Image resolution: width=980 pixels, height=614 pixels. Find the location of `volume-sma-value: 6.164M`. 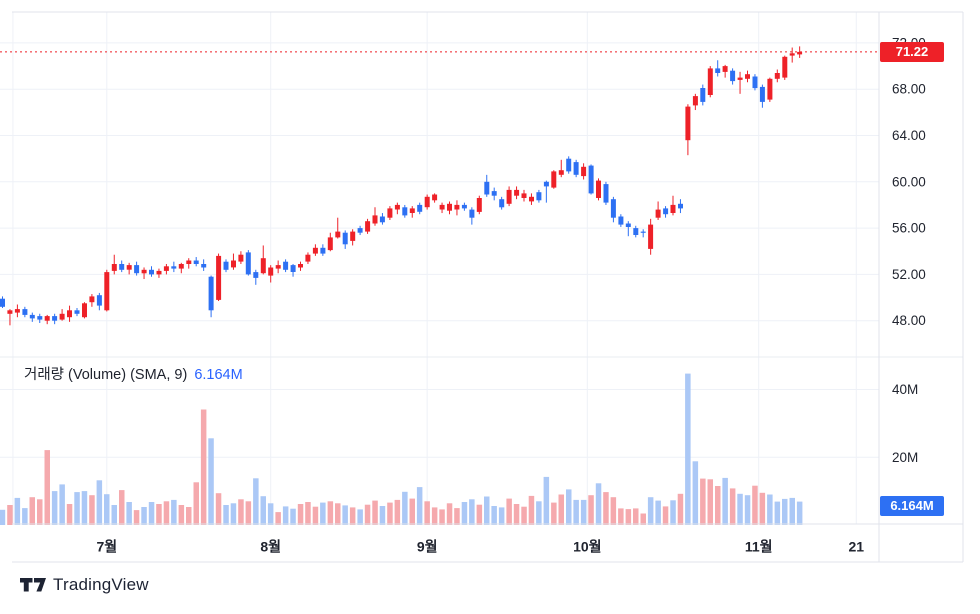

volume-sma-value: 6.164M is located at coordinates (218, 375).